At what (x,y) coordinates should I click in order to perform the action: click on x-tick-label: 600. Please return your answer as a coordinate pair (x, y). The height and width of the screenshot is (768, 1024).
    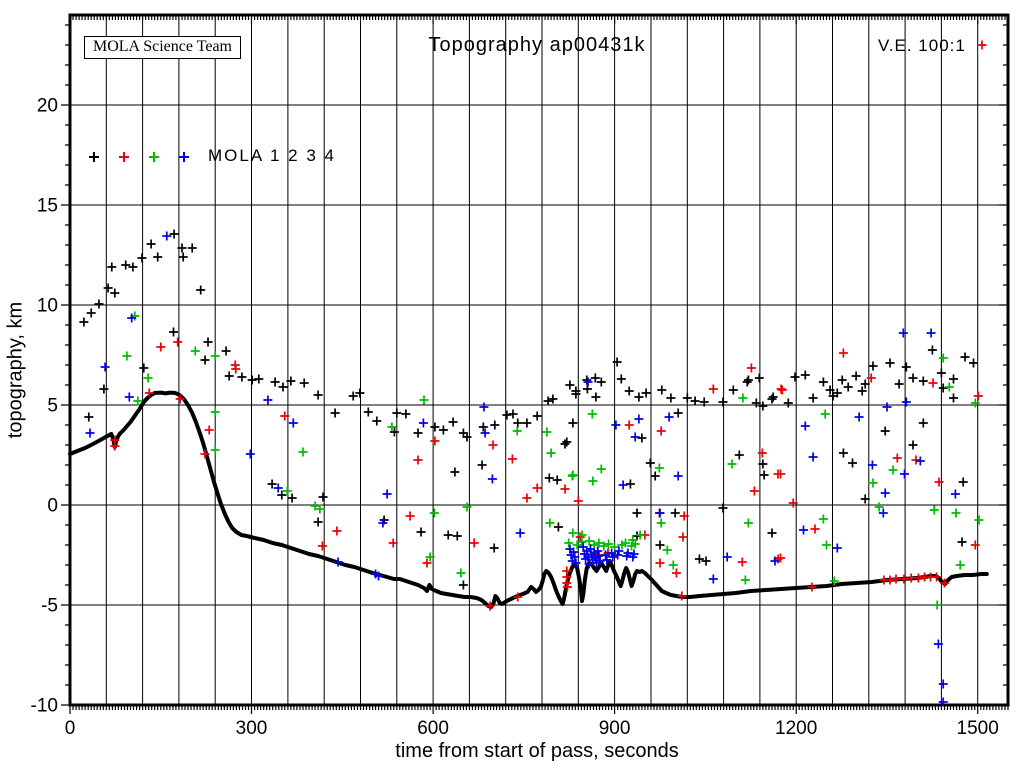
    Looking at the image, I should click on (433, 728).